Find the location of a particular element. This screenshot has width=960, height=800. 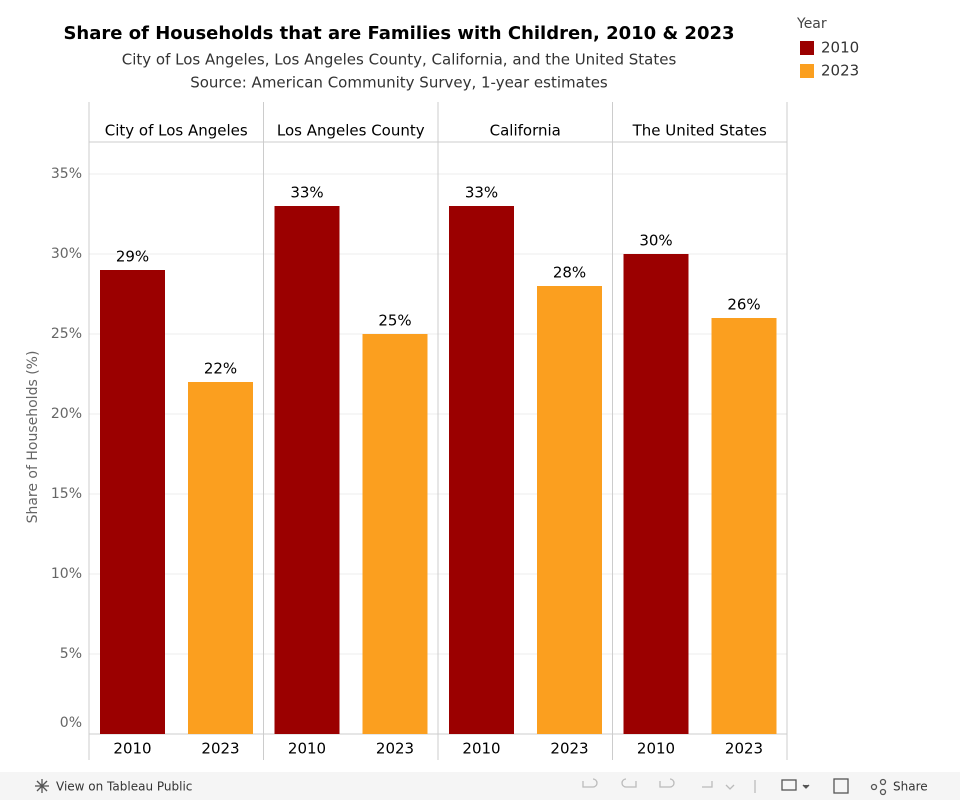

value-label: 26% is located at coordinates (743, 305).